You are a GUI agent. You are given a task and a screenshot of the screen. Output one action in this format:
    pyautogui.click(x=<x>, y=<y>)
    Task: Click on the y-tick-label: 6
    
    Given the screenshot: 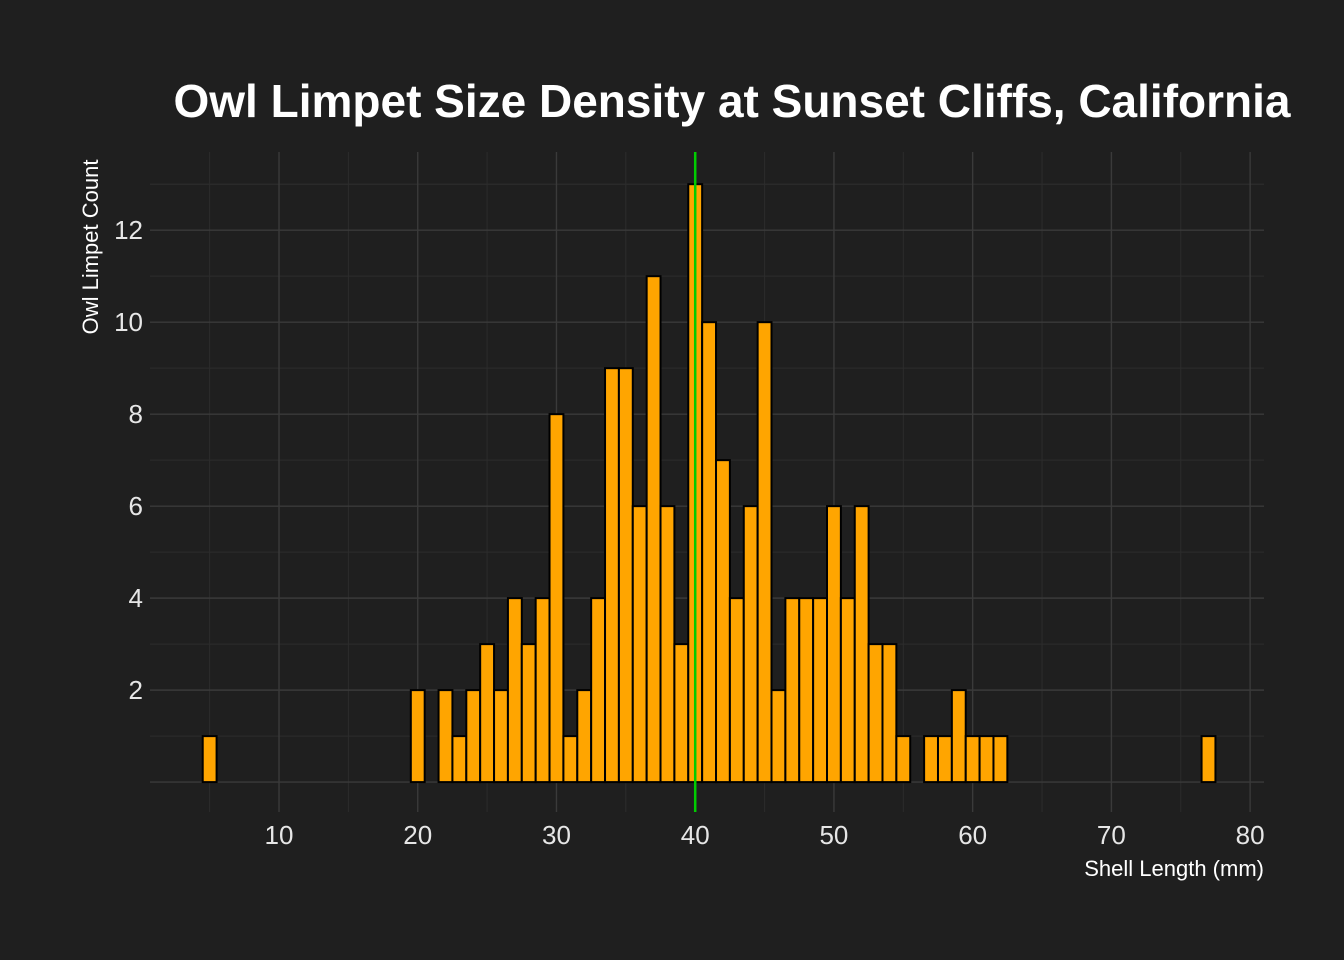 What is the action you would take?
    pyautogui.click(x=136, y=506)
    